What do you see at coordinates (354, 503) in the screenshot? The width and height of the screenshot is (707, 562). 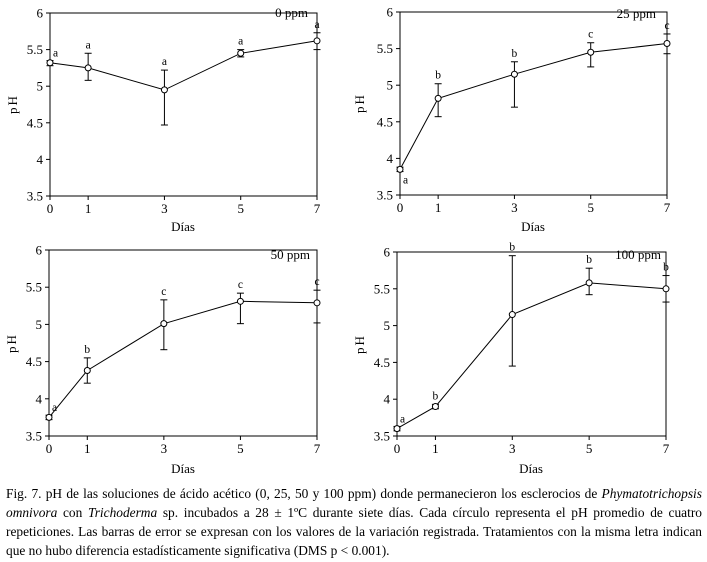 I see `caption-species-1: Phymatotrichopsis omnivora` at bounding box center [354, 503].